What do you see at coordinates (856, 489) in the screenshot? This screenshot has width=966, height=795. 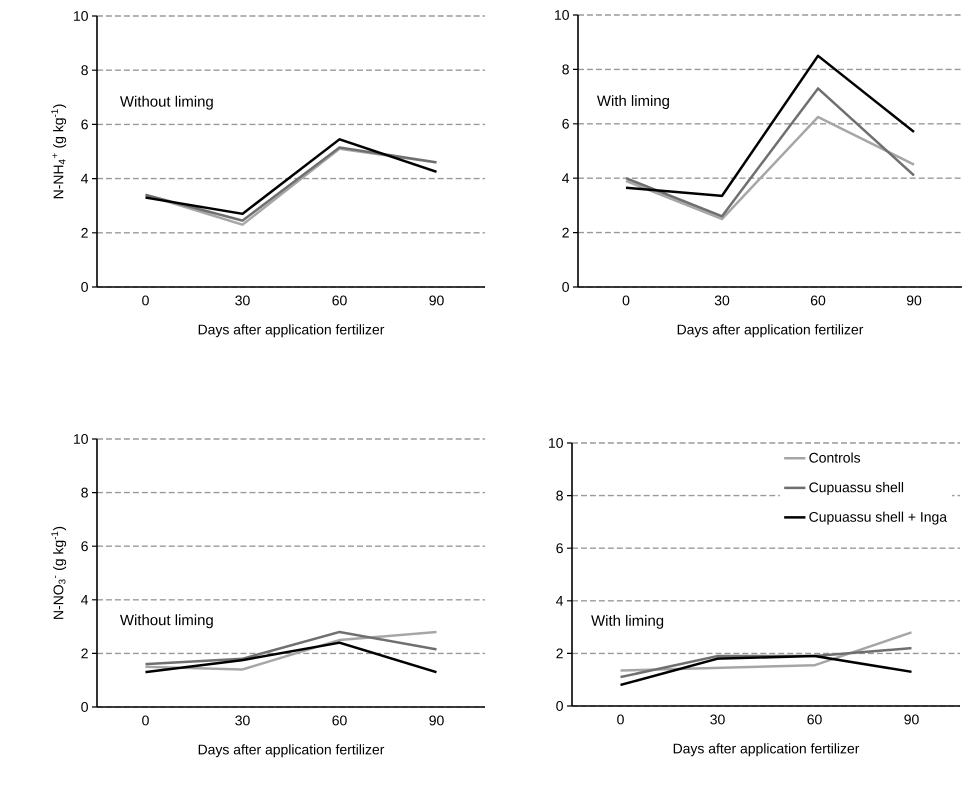 I see `legend-label: Cupuassu shell` at bounding box center [856, 489].